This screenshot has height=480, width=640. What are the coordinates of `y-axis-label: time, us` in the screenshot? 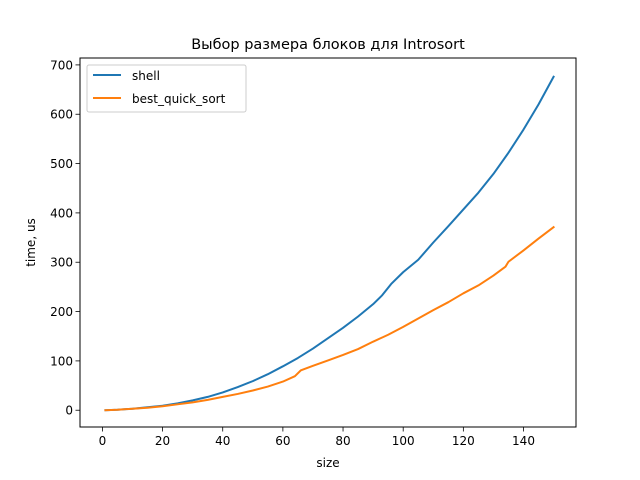 It's located at (31, 242).